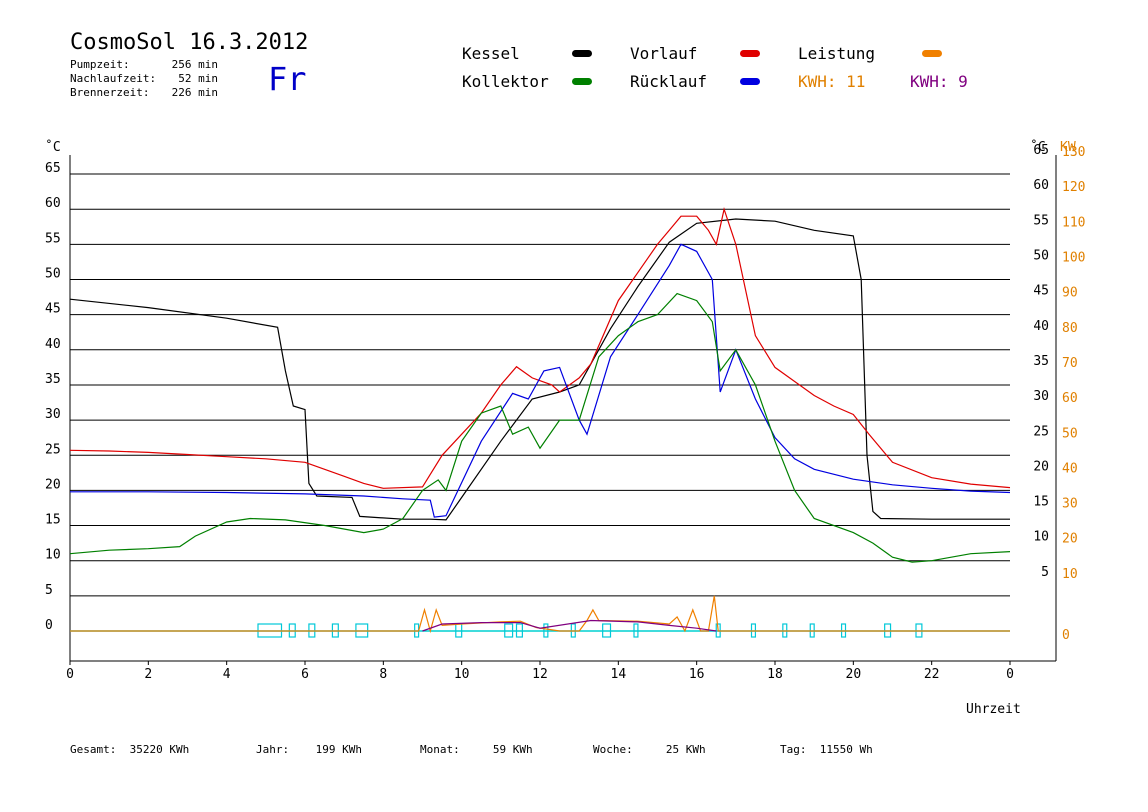 The height and width of the screenshot is (812, 1148). I want to click on y-tick-label-right-power: 60, so click(1070, 398).